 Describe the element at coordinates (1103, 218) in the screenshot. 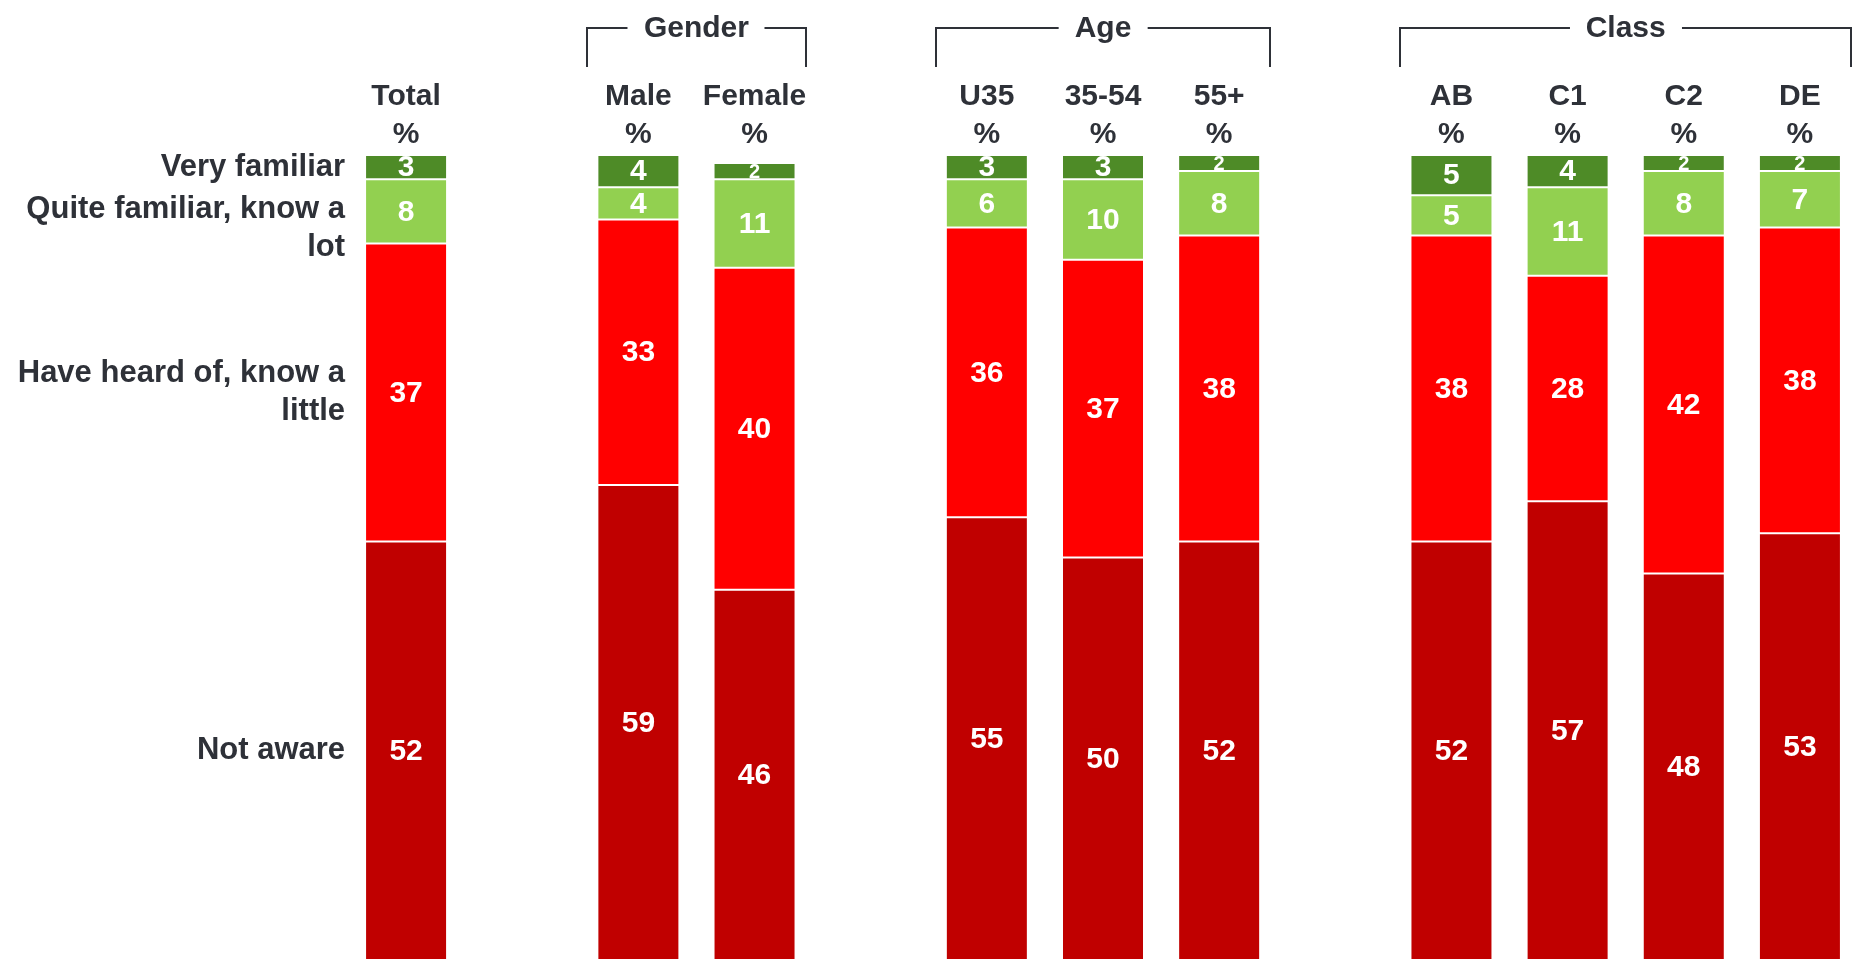

I see `data-label: 10` at that location.